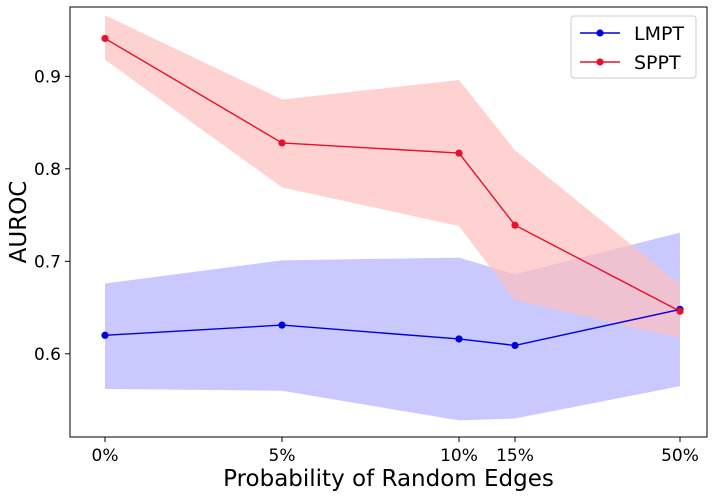 This screenshot has width=712, height=496. I want to click on x-tick-label: 50%, so click(680, 456).